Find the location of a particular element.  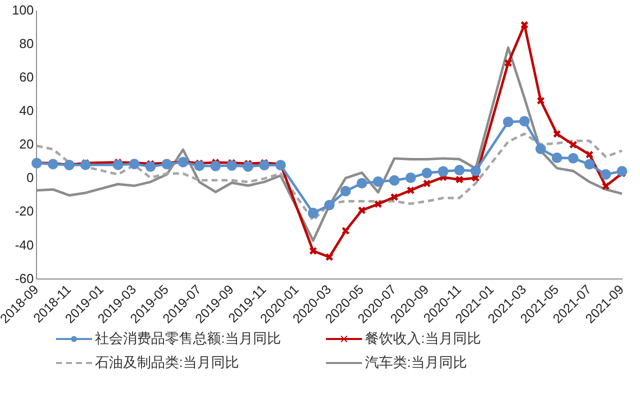

y-tick-label: 20 is located at coordinates (26, 144).